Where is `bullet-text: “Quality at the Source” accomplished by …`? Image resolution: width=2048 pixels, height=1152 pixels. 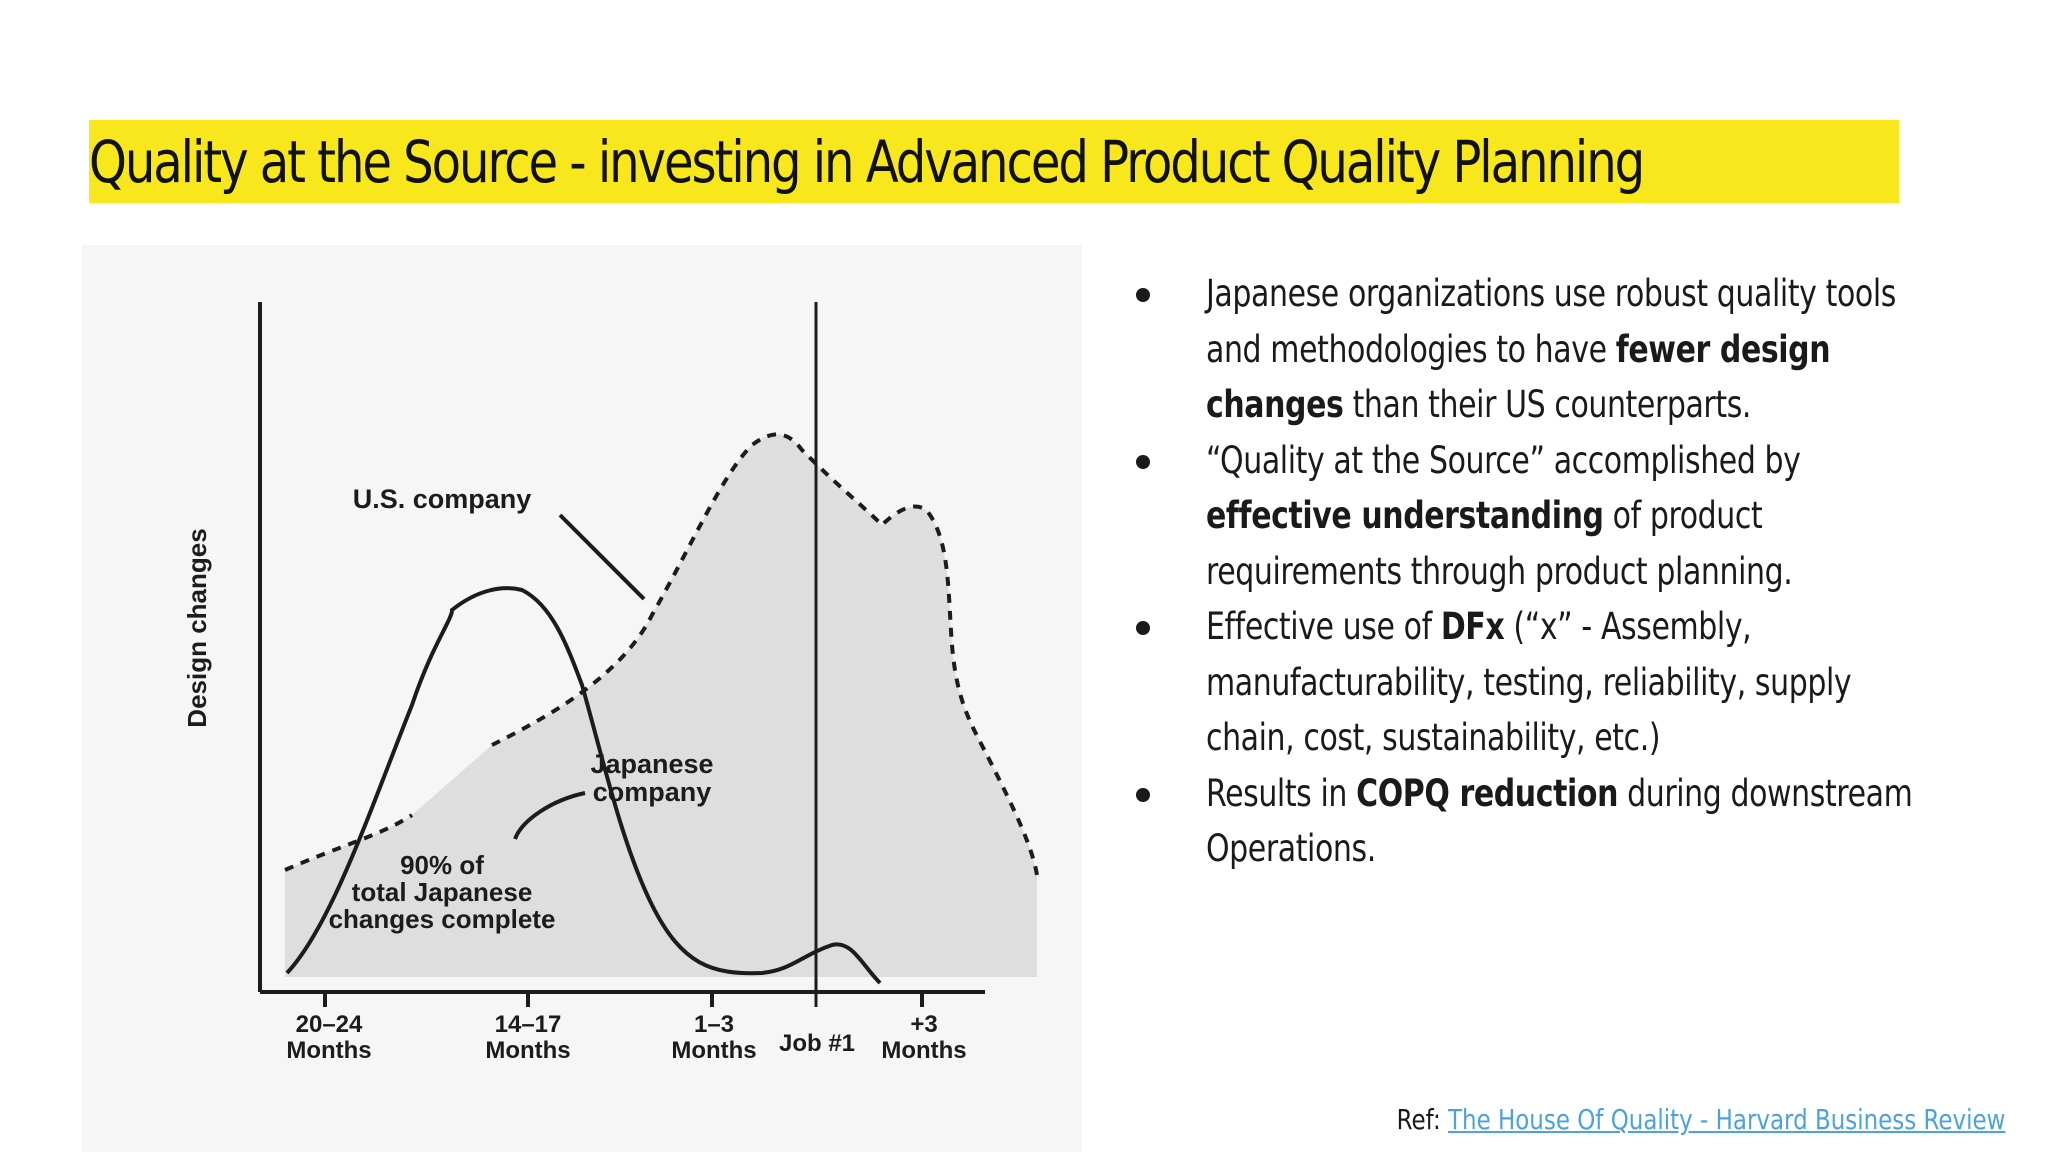
bullet-text: “Quality at the Source” accomplished by … is located at coordinates (1562, 516).